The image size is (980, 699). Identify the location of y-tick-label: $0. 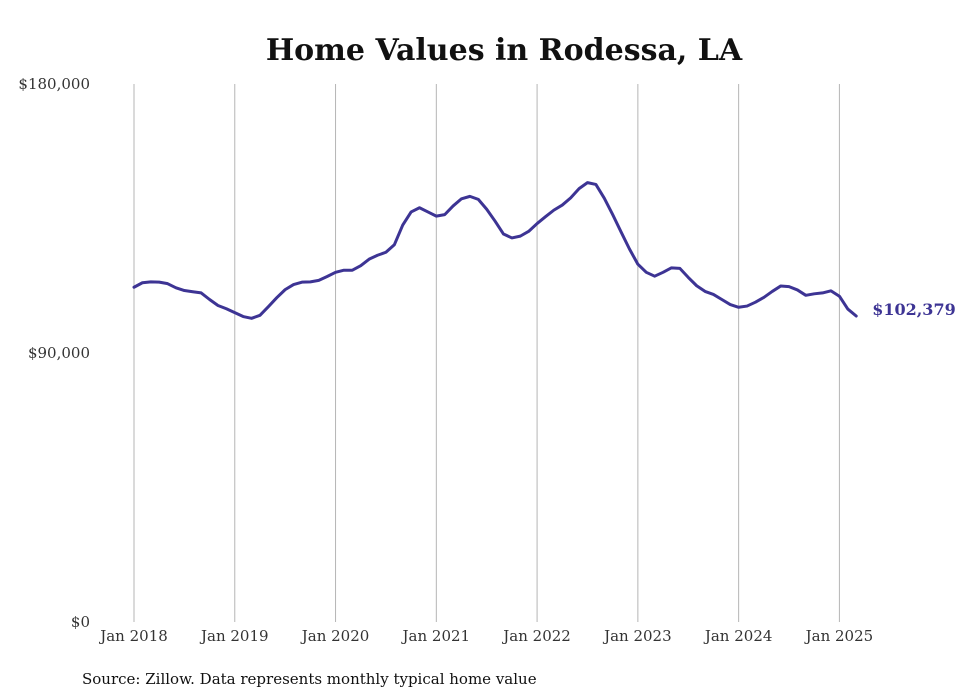
(80, 622).